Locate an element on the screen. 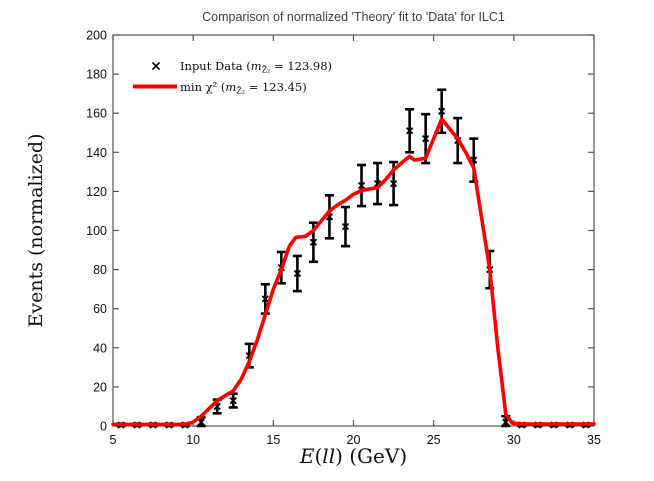 The width and height of the screenshot is (654, 481). x-tick-label: 25 is located at coordinates (434, 440).